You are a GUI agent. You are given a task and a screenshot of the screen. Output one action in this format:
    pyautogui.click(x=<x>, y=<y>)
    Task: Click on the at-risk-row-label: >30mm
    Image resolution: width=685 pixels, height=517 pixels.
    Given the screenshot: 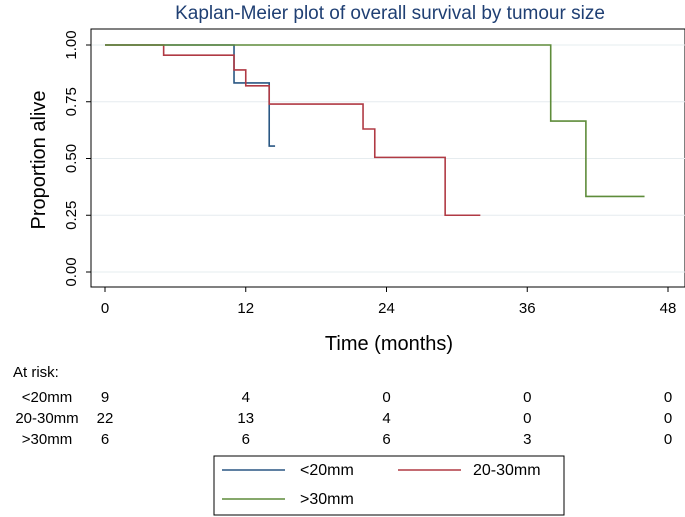 What is the action you would take?
    pyautogui.click(x=47, y=439)
    